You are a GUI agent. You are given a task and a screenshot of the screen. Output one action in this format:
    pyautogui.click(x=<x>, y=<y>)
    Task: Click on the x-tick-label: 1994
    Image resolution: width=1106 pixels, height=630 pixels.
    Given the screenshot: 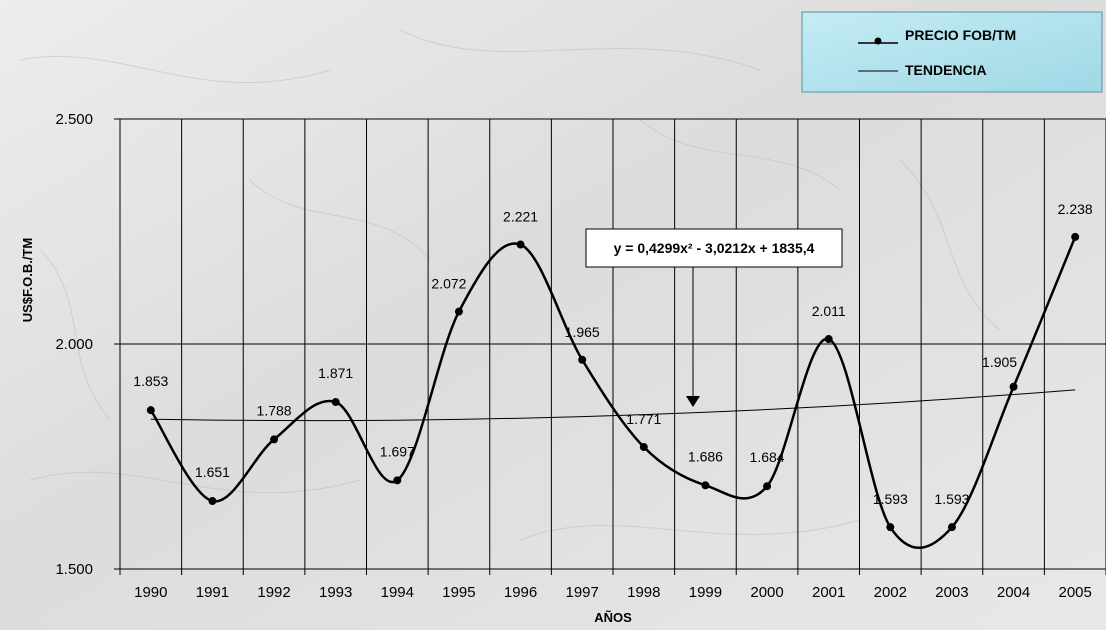 What is the action you would take?
    pyautogui.click(x=397, y=592)
    